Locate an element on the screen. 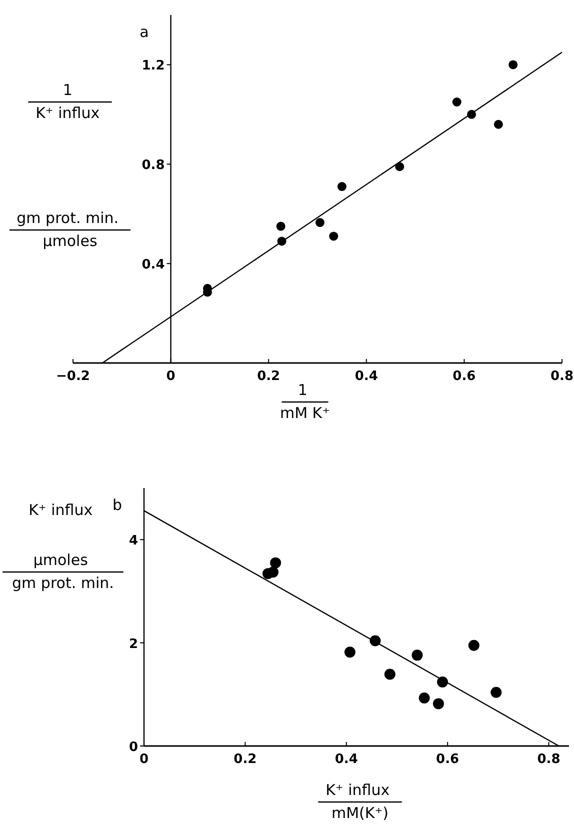 Image resolution: width=574 pixels, height=836 pixels. y-tick-label: 4 is located at coordinates (133, 541).